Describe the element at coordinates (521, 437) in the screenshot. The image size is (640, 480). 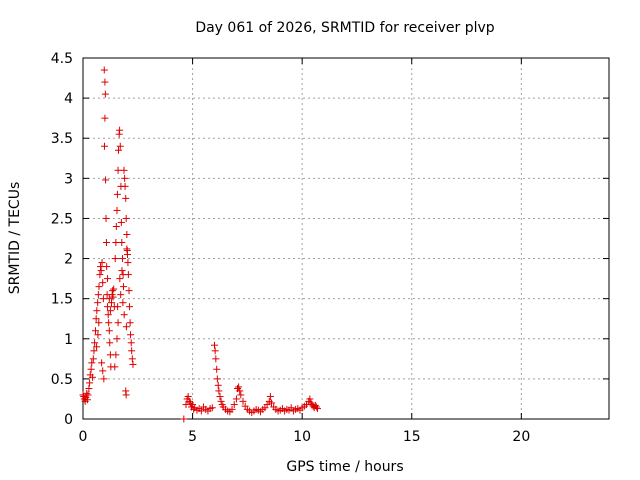
I see `x-tick-label: 20` at that location.